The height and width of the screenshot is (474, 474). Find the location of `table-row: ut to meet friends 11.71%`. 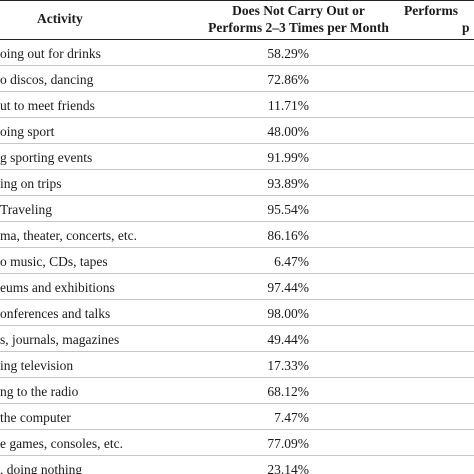

table-row: ut to meet friends 11.71% is located at coordinates (237, 105).